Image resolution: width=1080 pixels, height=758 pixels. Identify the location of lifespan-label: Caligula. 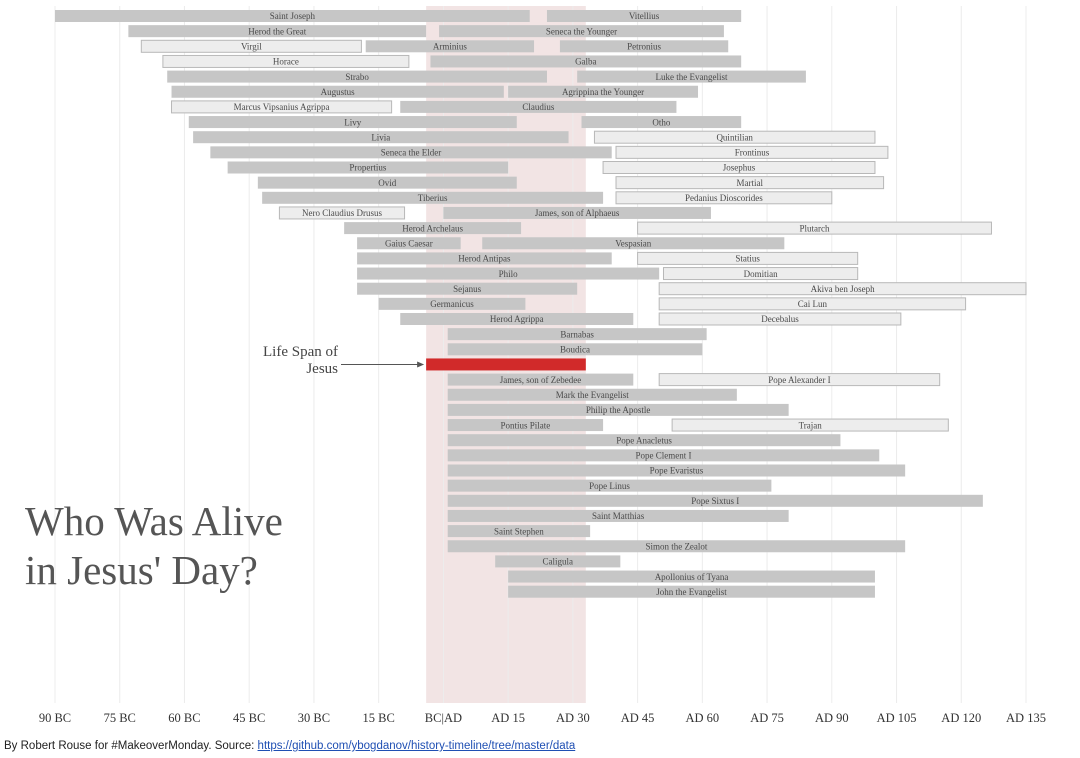
(558, 562).